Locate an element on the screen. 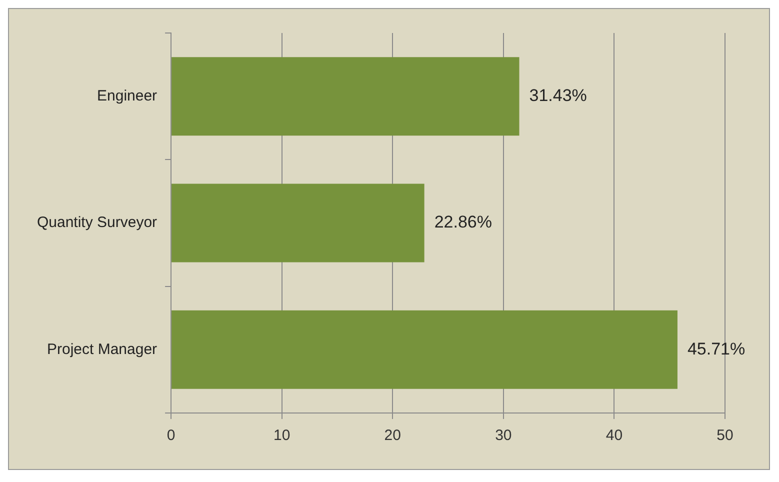  x-tick-label: 10 is located at coordinates (281, 435).